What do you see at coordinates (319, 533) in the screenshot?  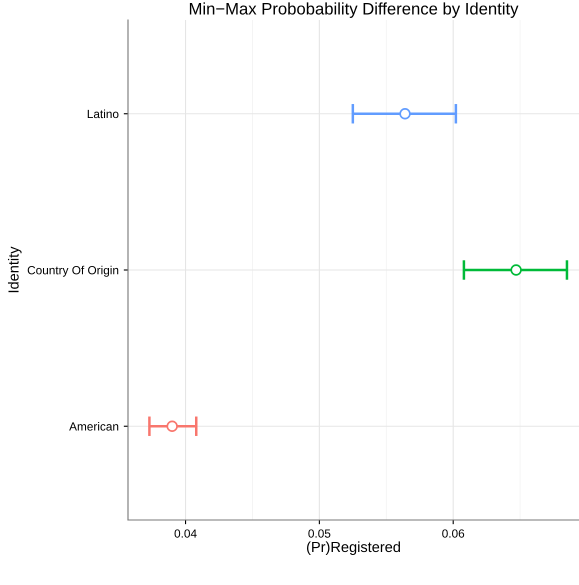 I see `x-tick-label: 0.05` at bounding box center [319, 533].